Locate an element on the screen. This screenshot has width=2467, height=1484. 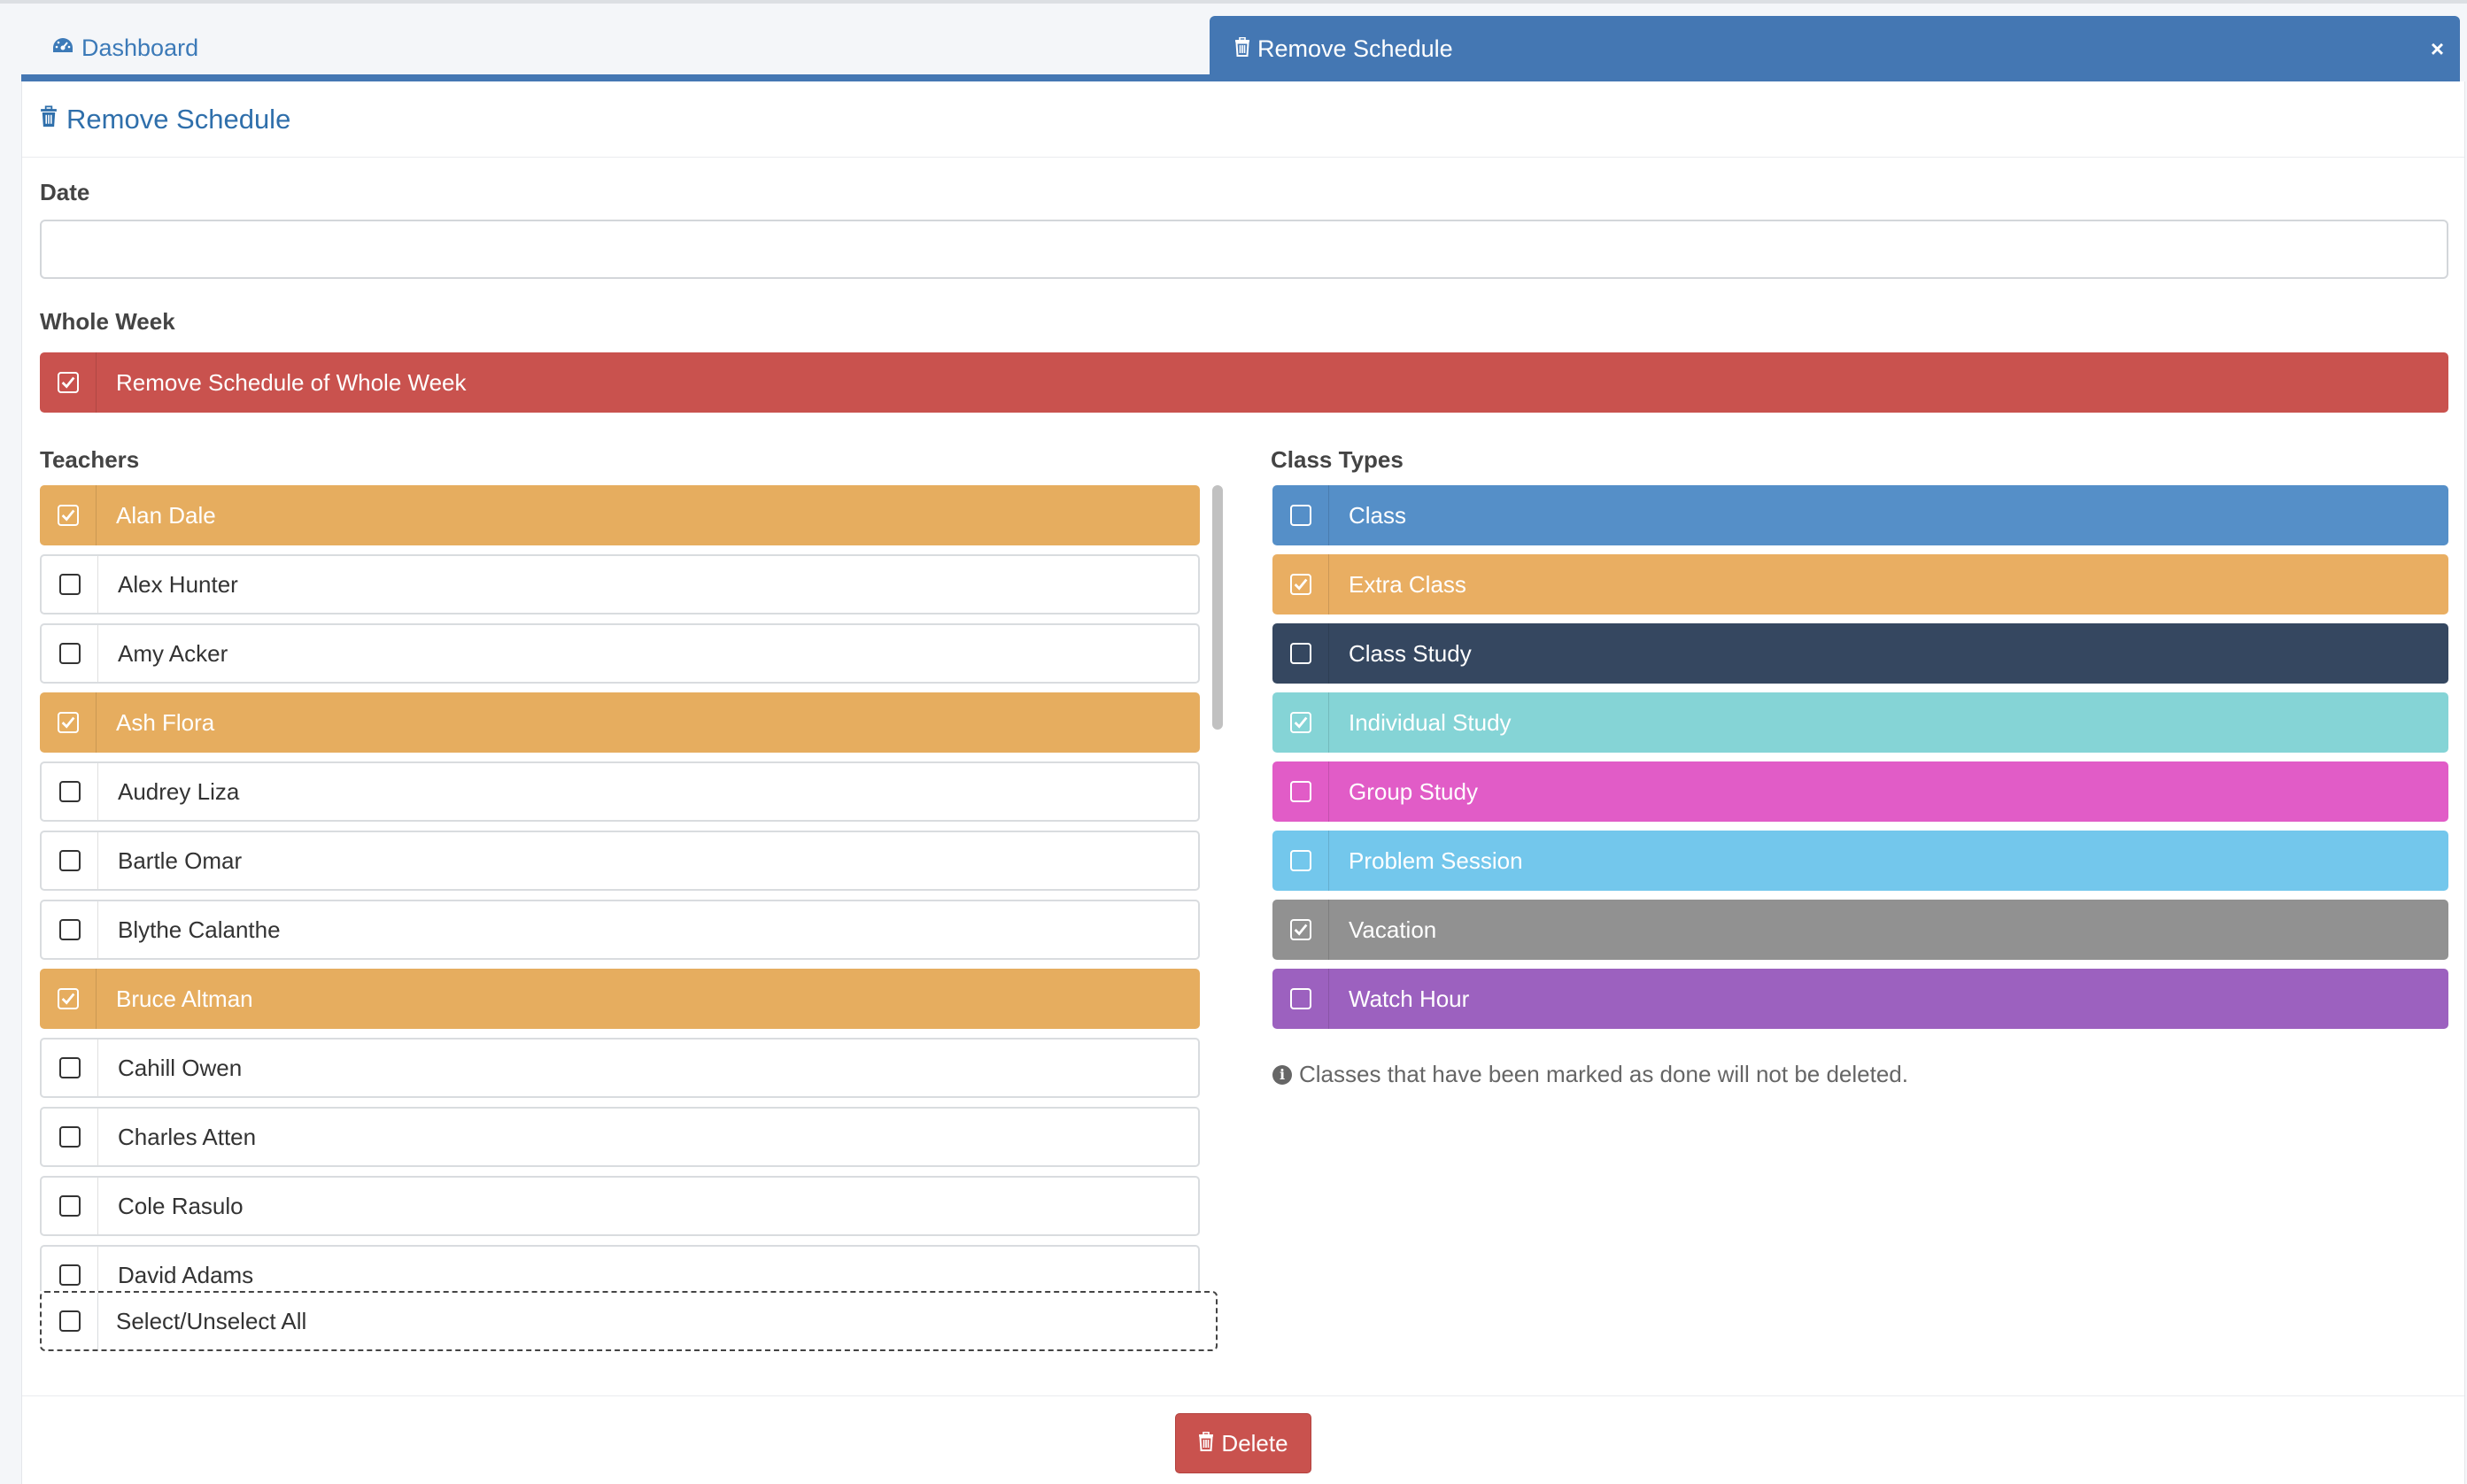
class-type-option-extra-class: Extra Class is located at coordinates (1860, 584).